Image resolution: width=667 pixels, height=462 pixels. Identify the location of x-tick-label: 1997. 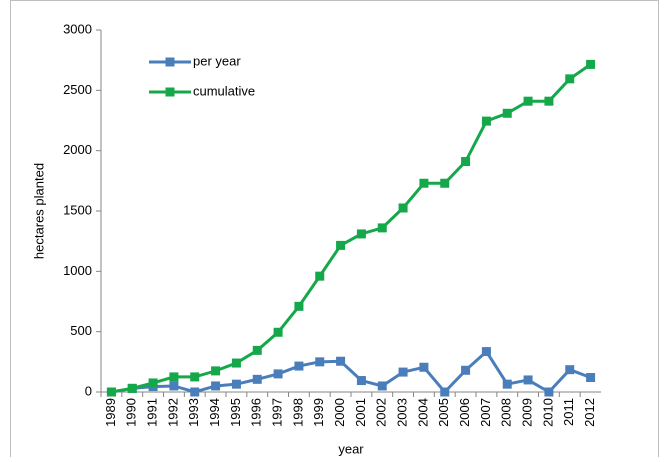
(277, 412).